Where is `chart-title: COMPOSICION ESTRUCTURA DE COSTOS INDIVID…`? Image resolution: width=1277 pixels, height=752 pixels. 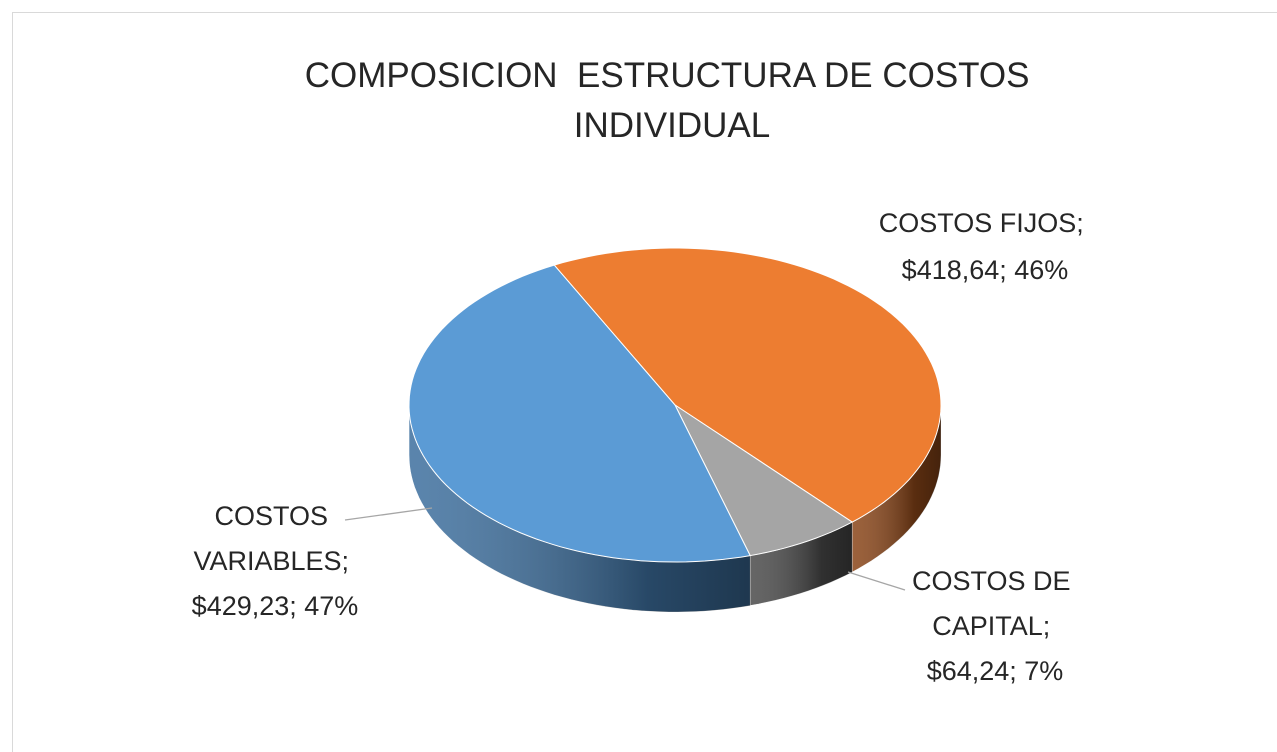
chart-title: COMPOSICION ESTRUCTURA DE COSTOS INDIVID… is located at coordinates (672, 100).